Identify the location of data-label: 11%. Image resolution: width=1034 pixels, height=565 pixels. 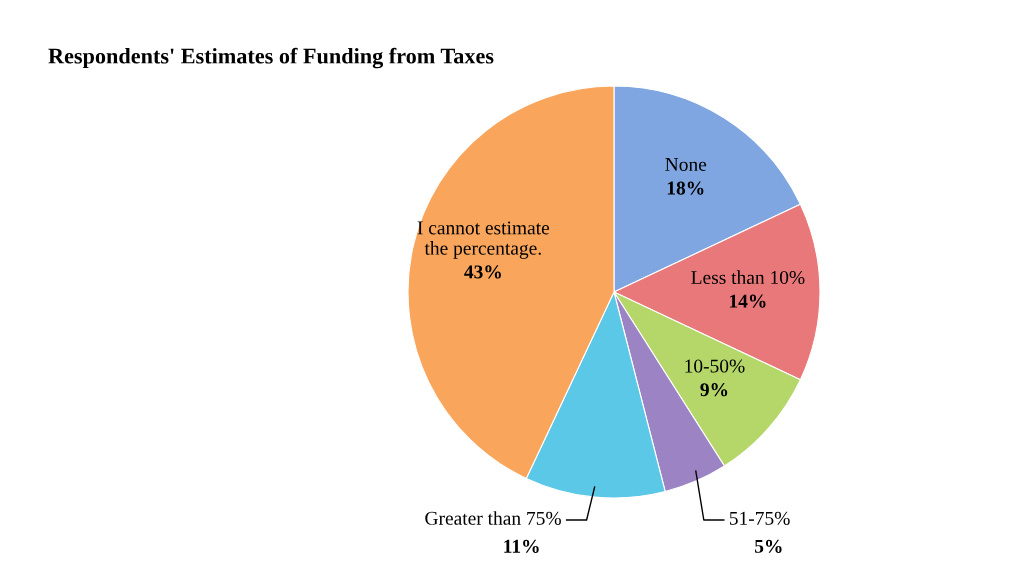
(521, 546).